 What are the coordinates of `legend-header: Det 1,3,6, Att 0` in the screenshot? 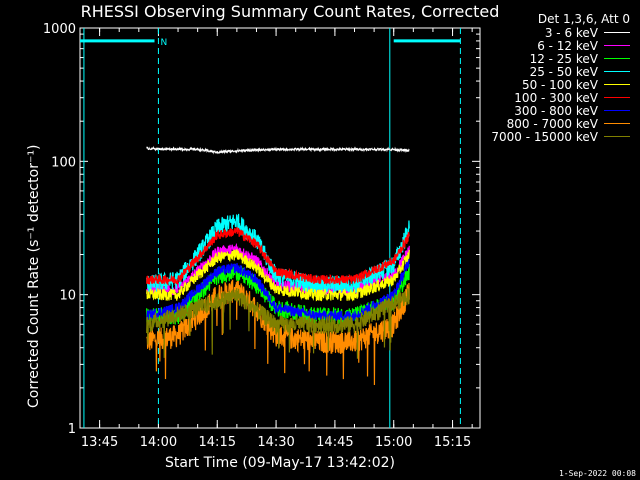 It's located at (583, 19).